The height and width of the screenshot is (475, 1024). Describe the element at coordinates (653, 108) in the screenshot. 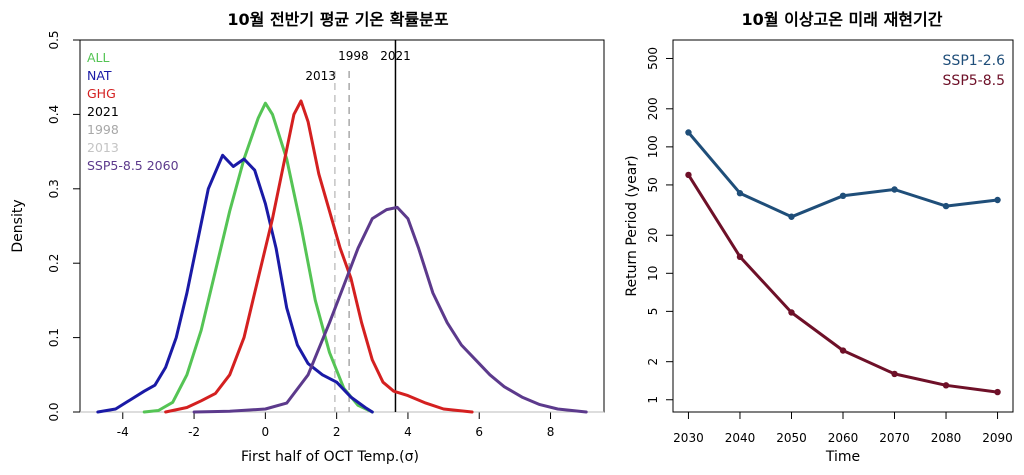

I see `y-tick-label: 200` at that location.